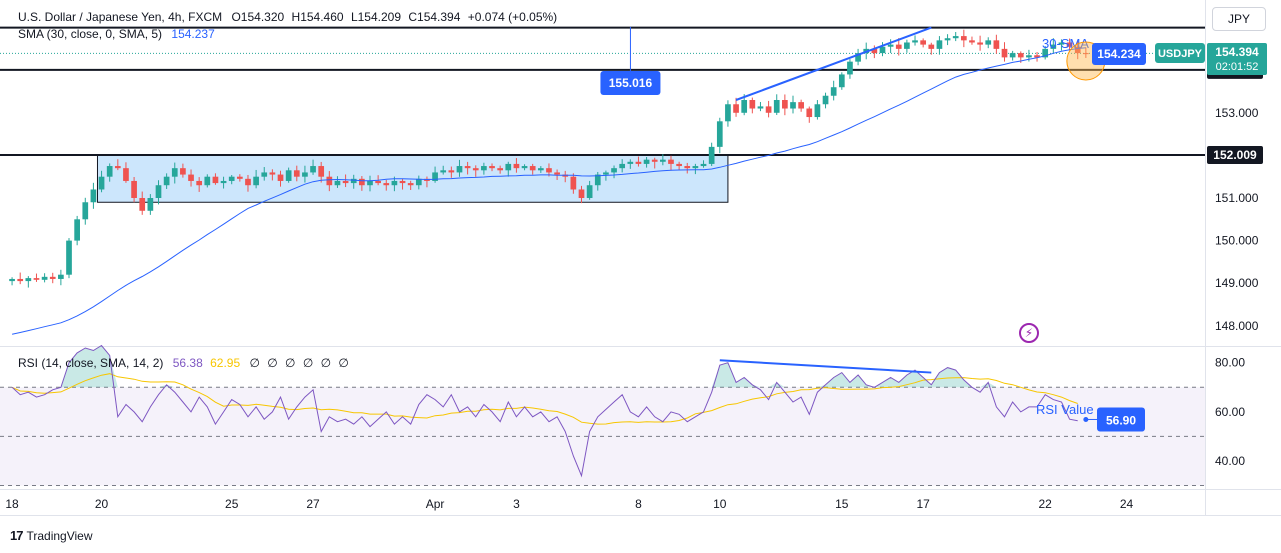 The image size is (1281, 553). What do you see at coordinates (630, 83) in the screenshot?
I see `price-callout-badge` at bounding box center [630, 83].